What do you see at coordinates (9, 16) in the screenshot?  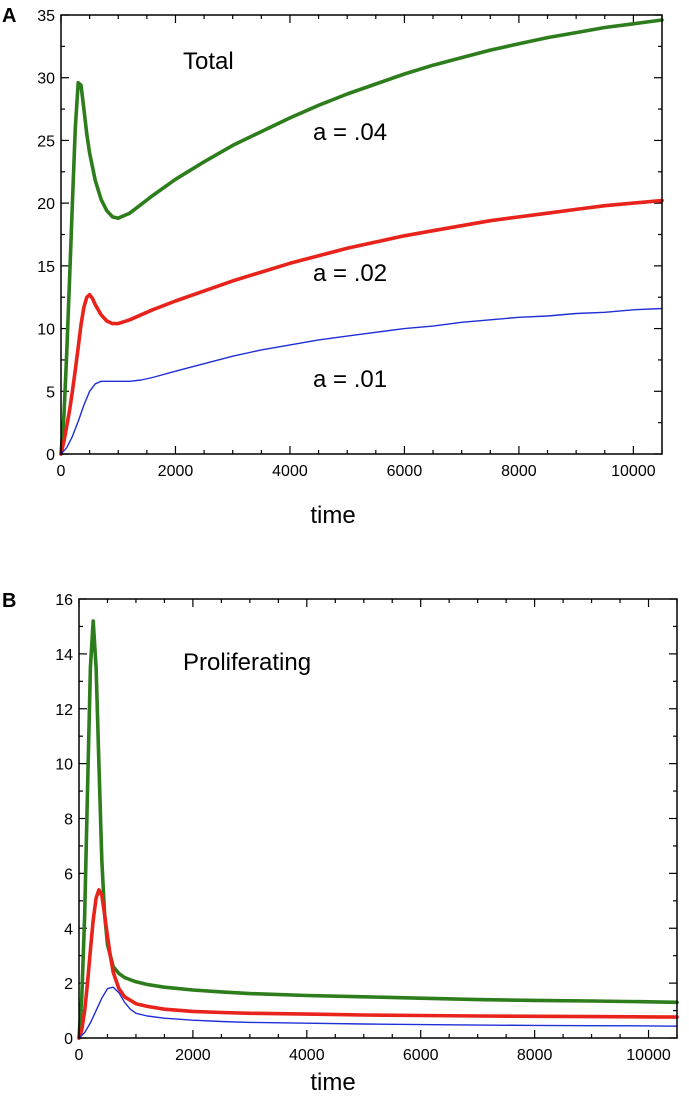 I see `panel-letter-a: A` at bounding box center [9, 16].